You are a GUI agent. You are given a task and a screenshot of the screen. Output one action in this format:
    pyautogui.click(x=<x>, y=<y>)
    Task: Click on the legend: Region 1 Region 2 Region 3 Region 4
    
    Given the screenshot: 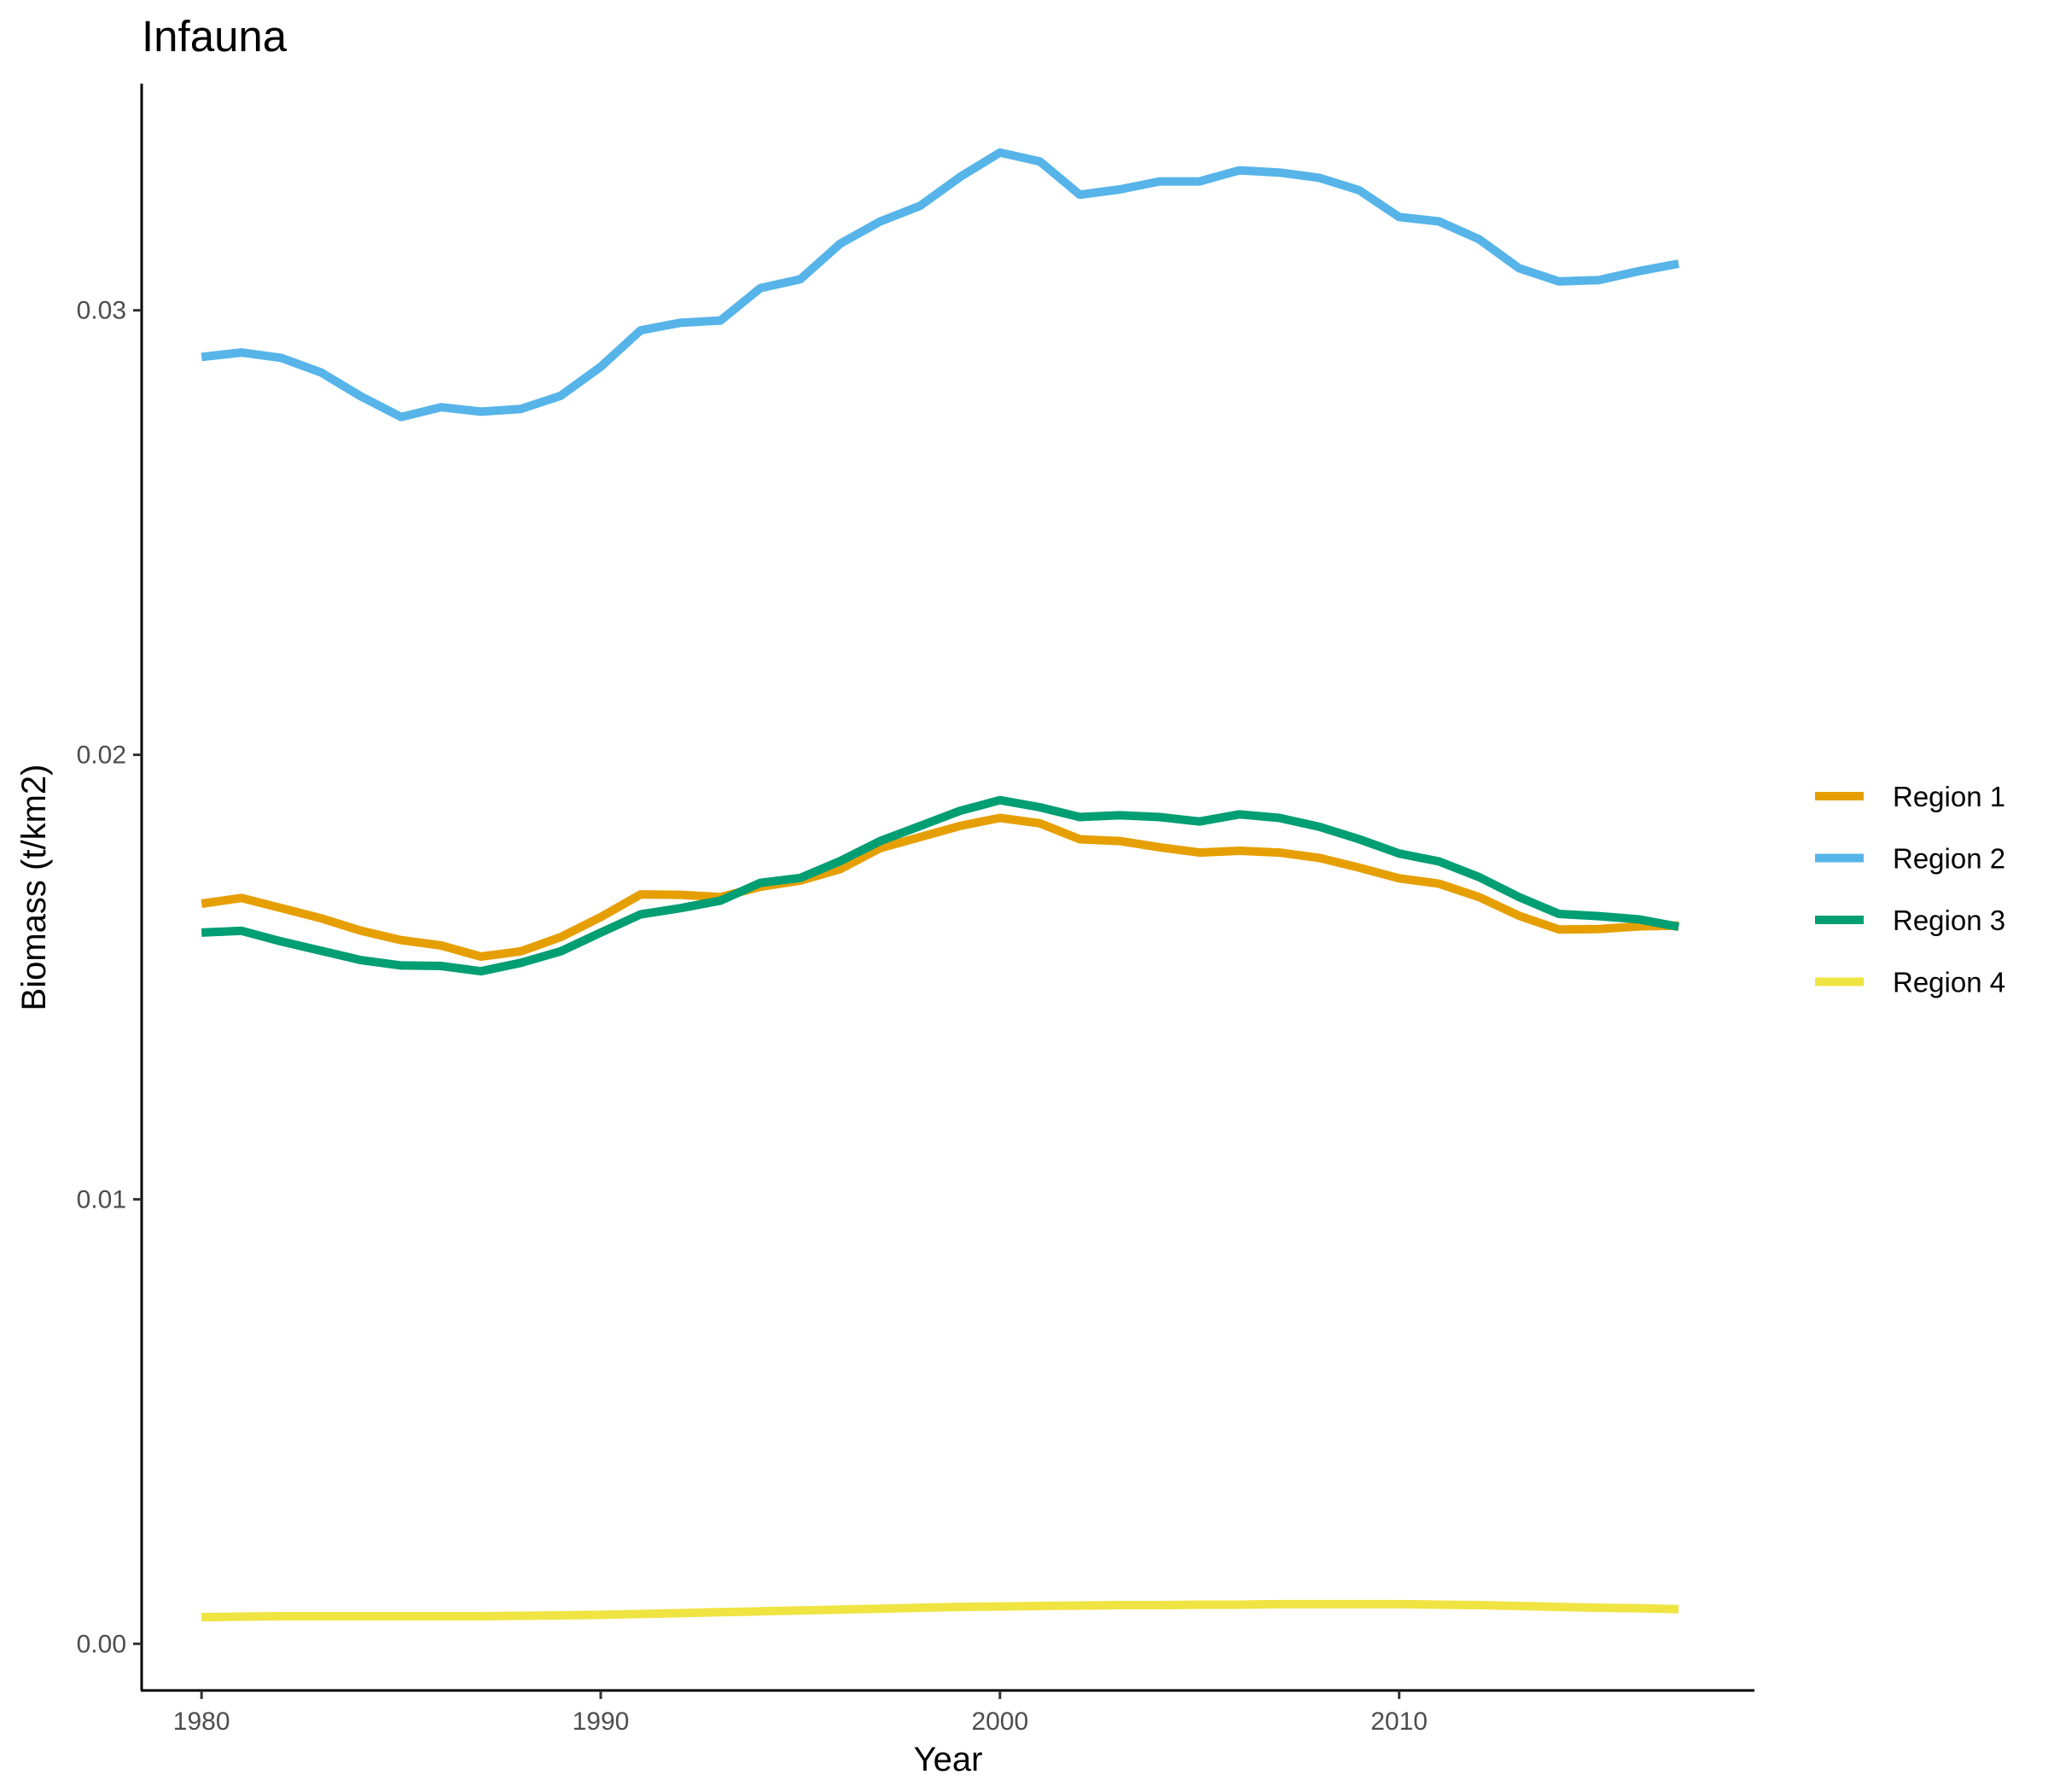 What is the action you would take?
    pyautogui.click(x=1910, y=890)
    